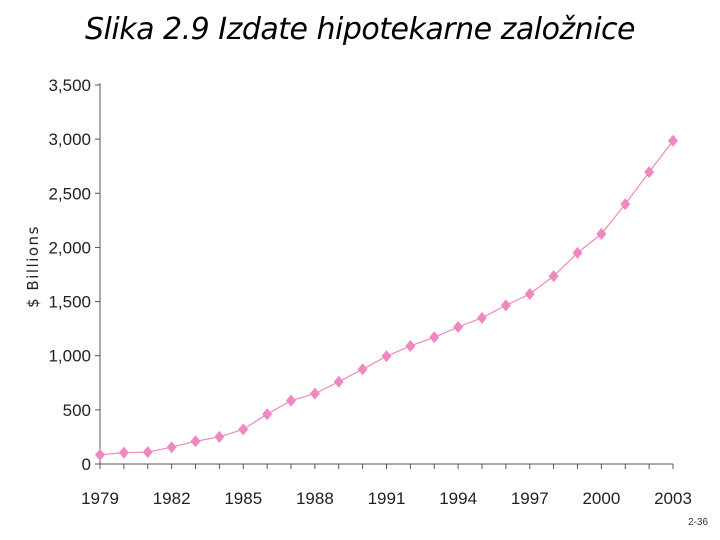 This screenshot has height=540, width=720. Describe the element at coordinates (69, 85) in the screenshot. I see `y-tick-label: 3,500` at that location.